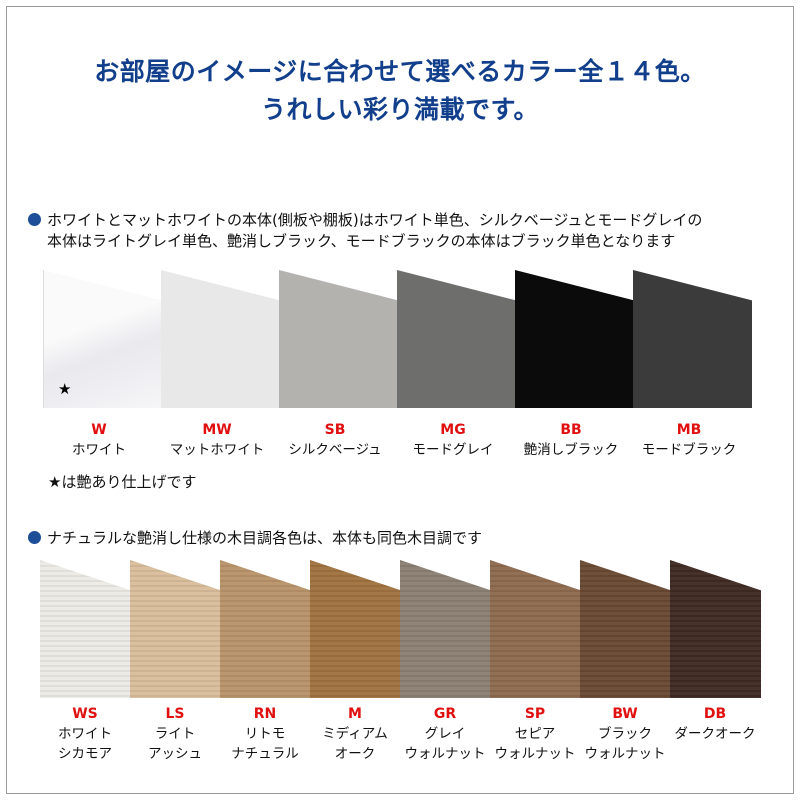 Image resolution: width=800 pixels, height=800 pixels. I want to click on color-swatch-mb, so click(692, 339).